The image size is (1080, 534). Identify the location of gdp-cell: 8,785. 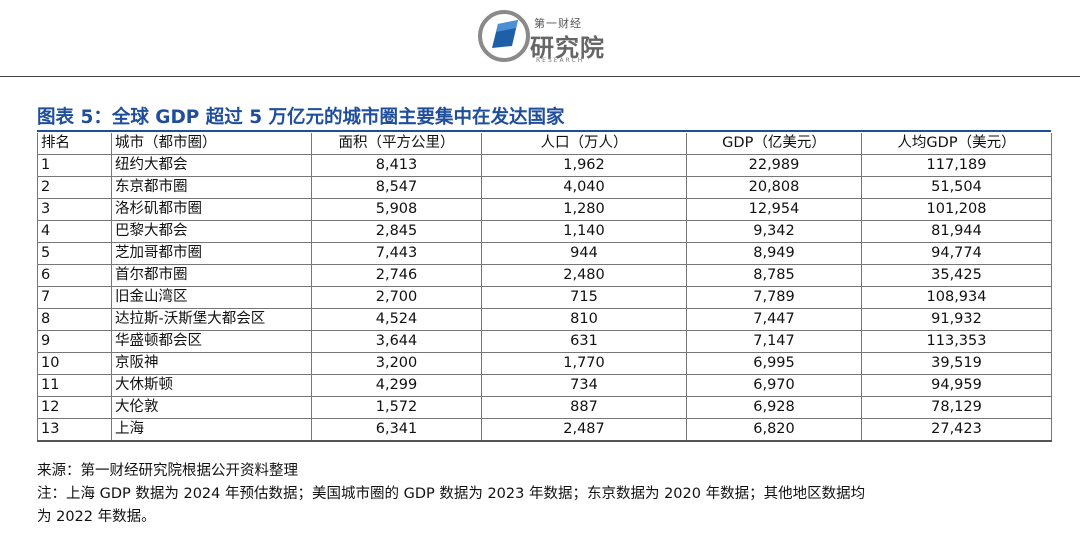
(774, 275).